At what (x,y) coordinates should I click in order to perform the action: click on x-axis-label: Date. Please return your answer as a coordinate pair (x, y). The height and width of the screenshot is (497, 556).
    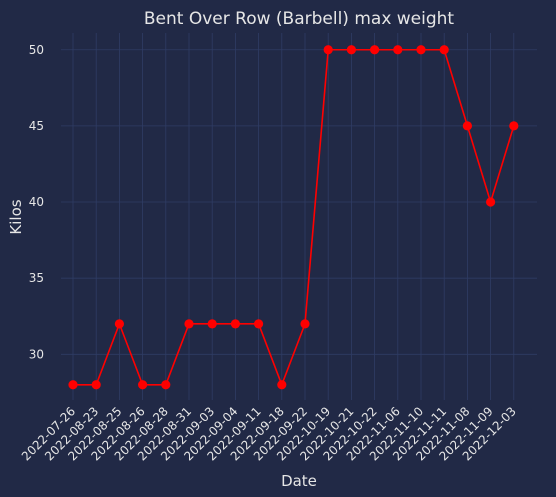
    Looking at the image, I should click on (299, 481).